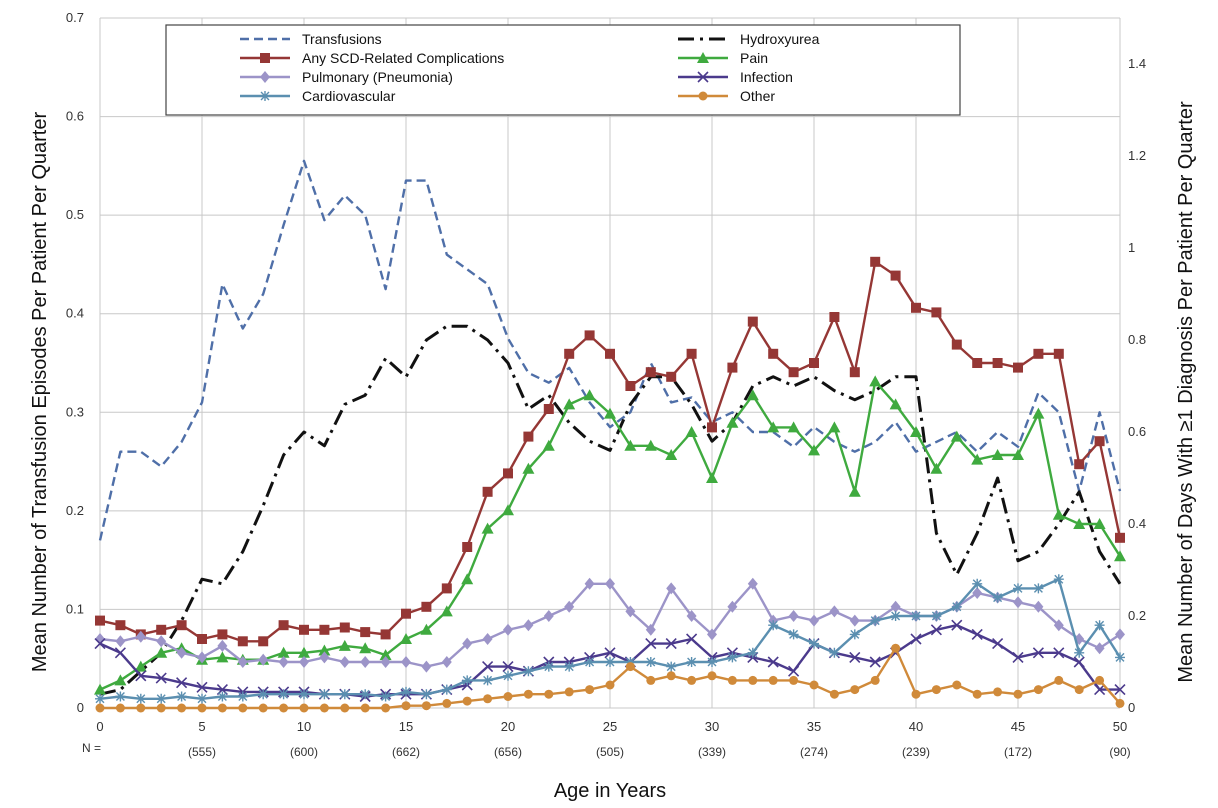 This screenshot has height=808, width=1218. I want to click on legend-label: Transfusions, so click(342, 39).